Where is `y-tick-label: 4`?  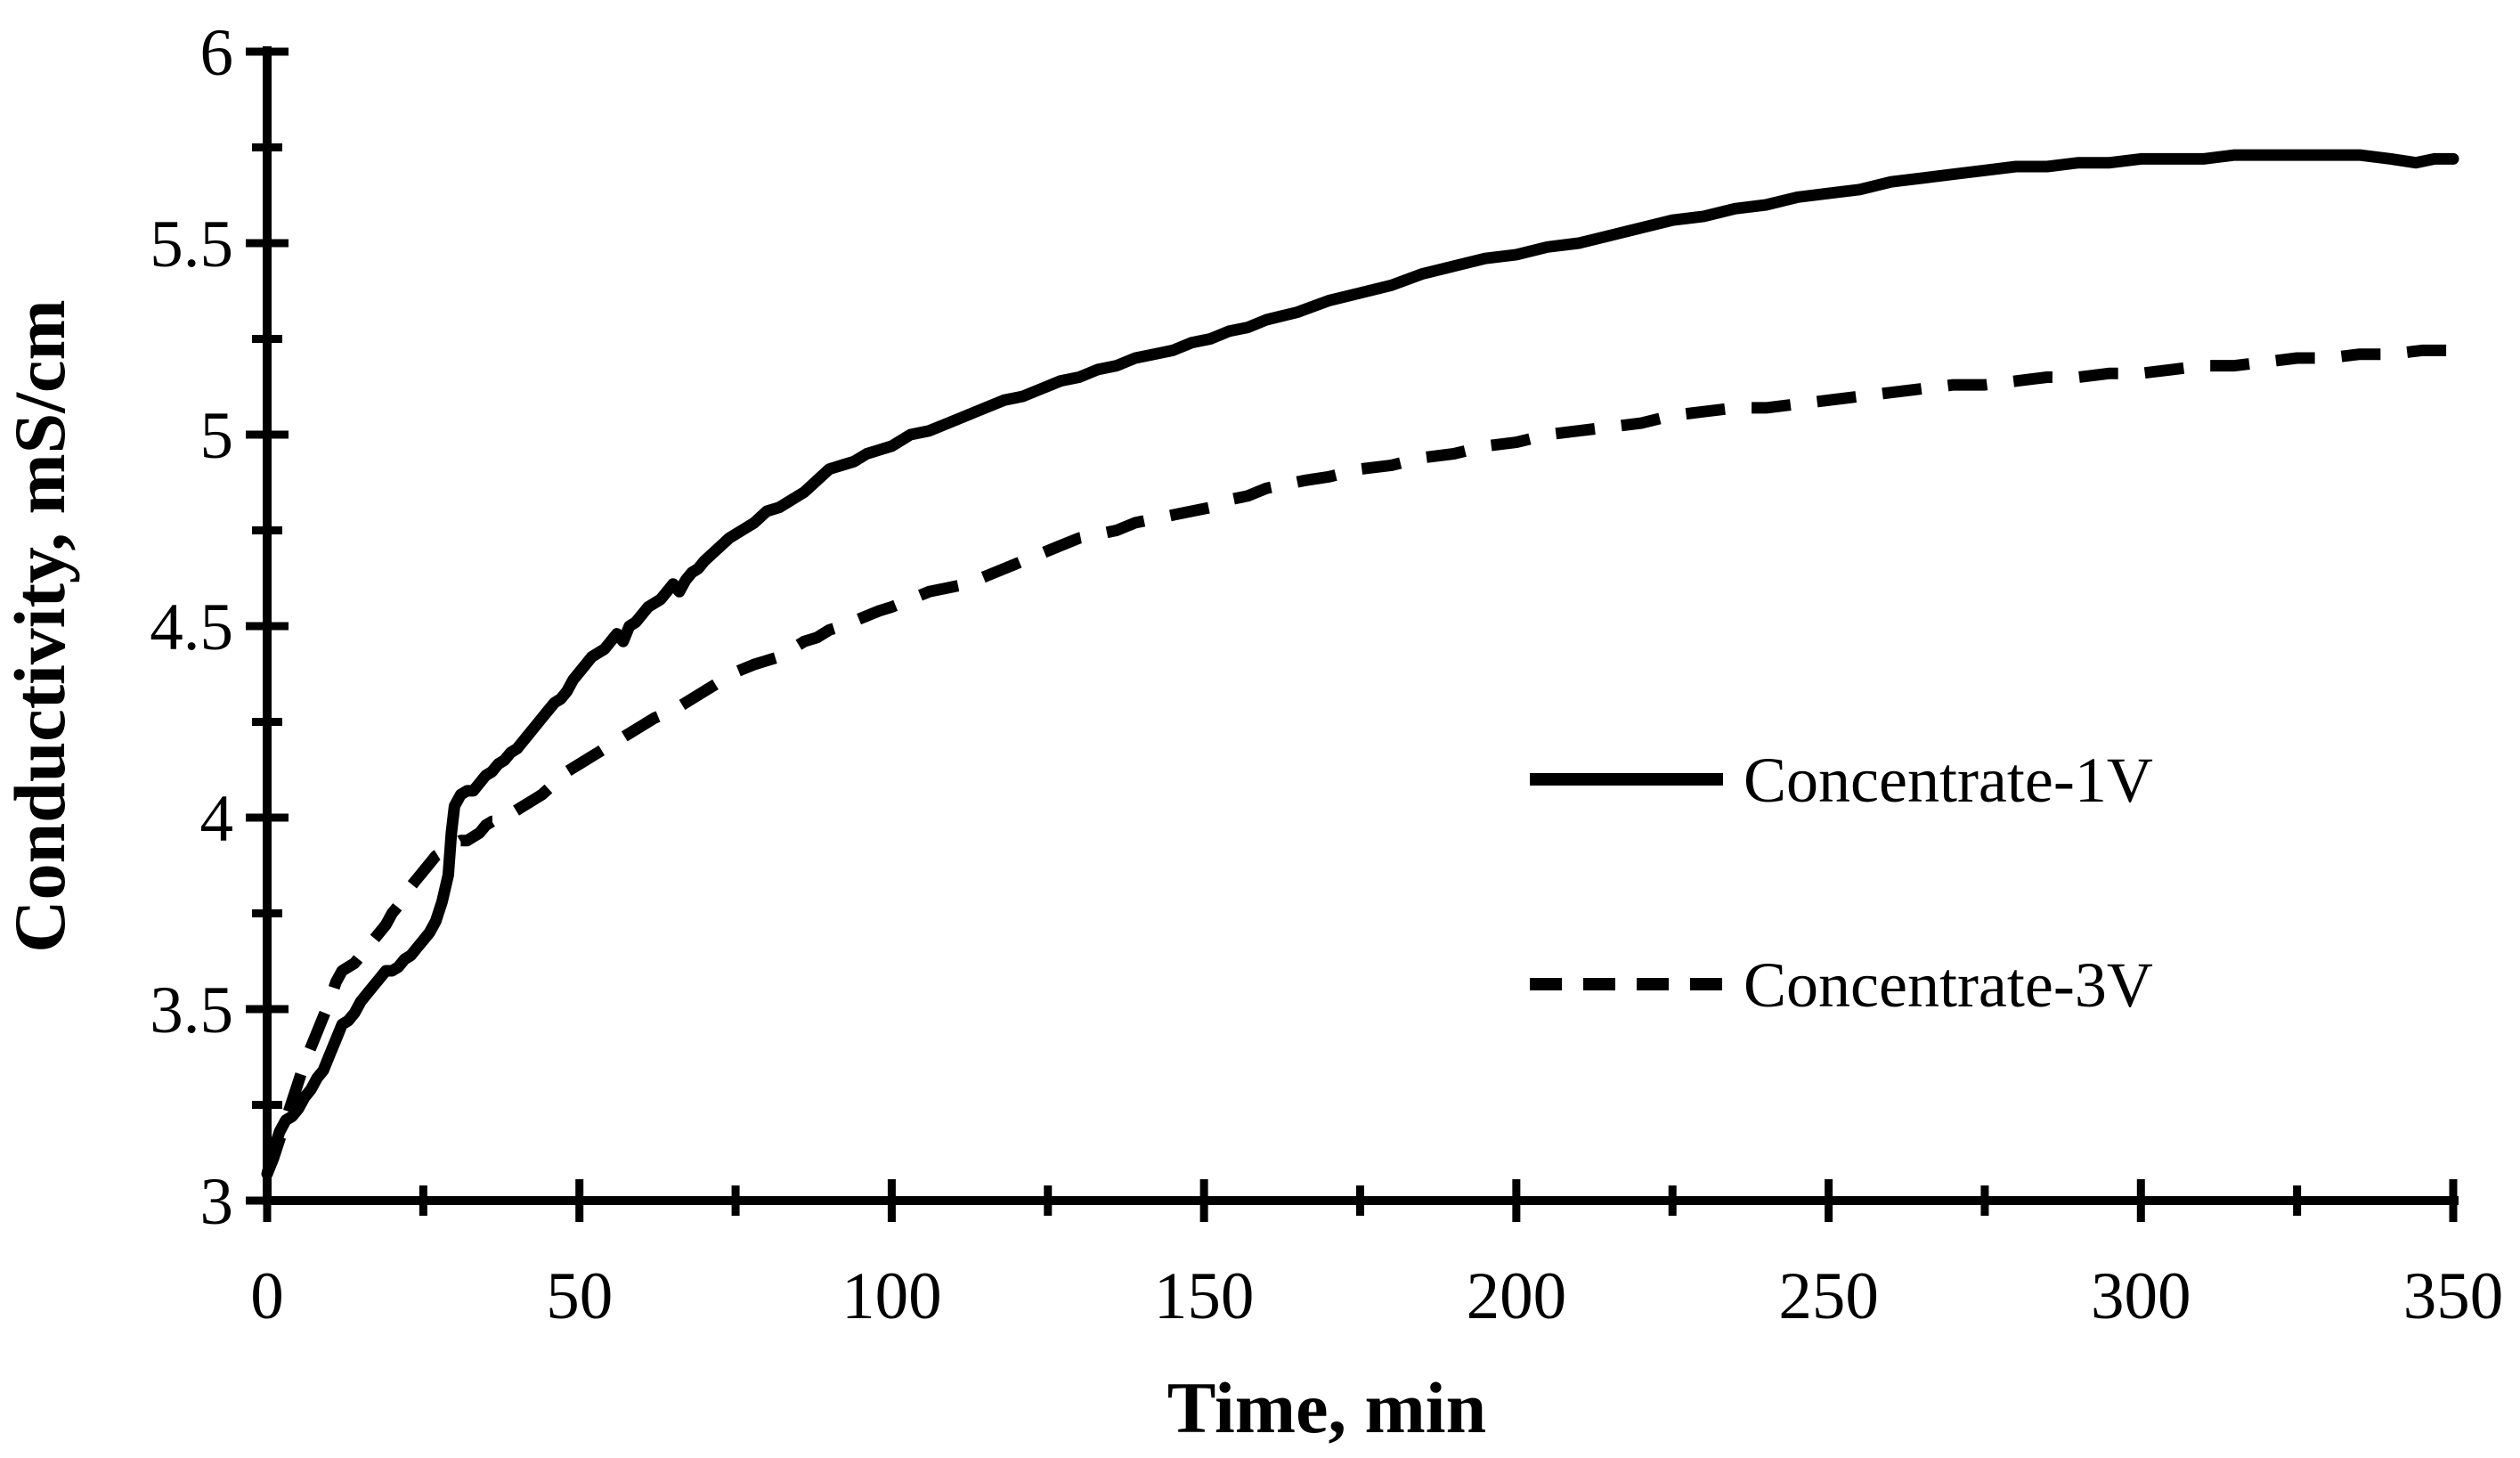 y-tick-label: 4 is located at coordinates (217, 819).